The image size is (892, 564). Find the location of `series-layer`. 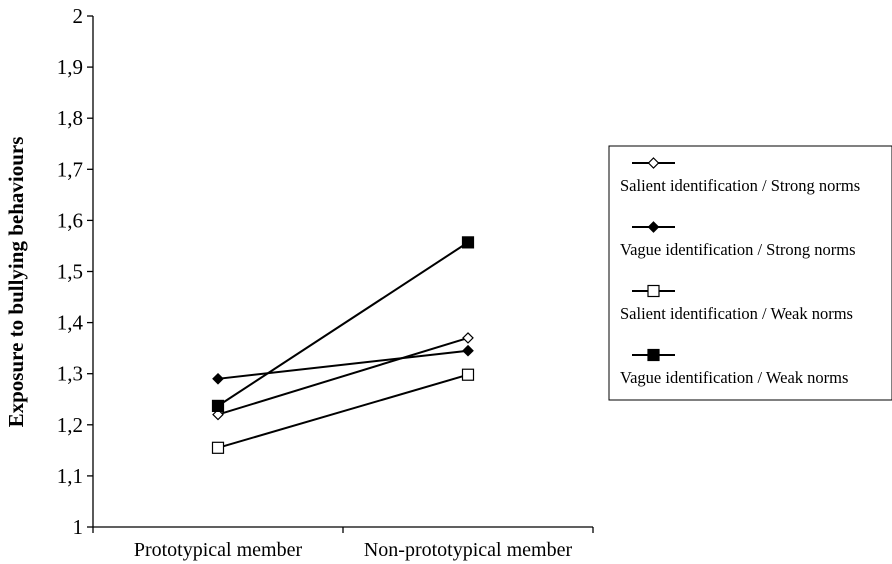

series-layer is located at coordinates (343, 345).